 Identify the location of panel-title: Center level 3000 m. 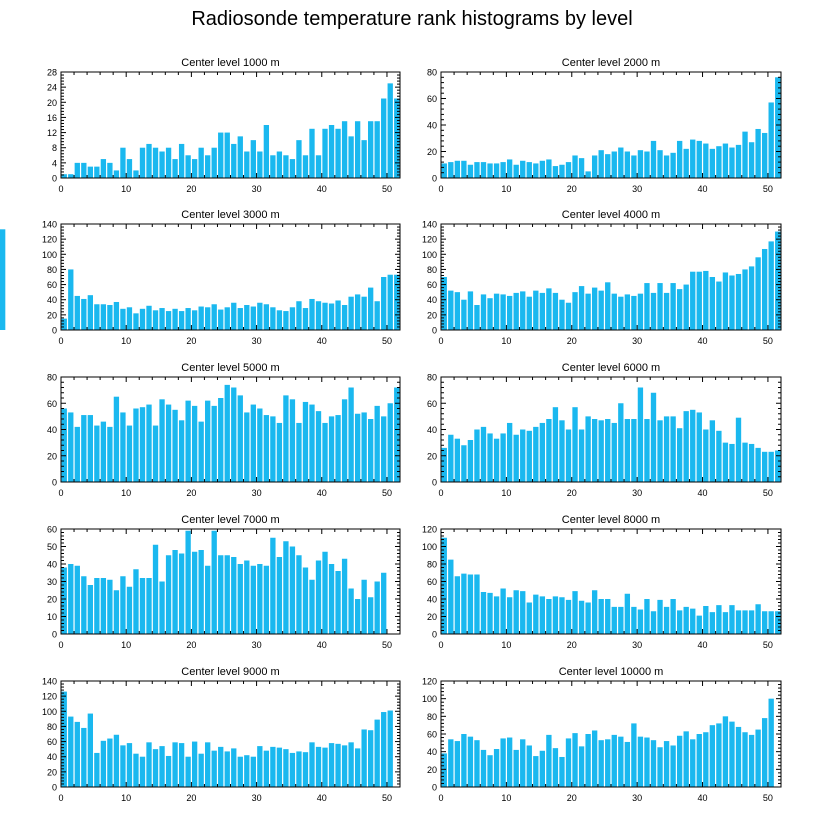
(230, 215).